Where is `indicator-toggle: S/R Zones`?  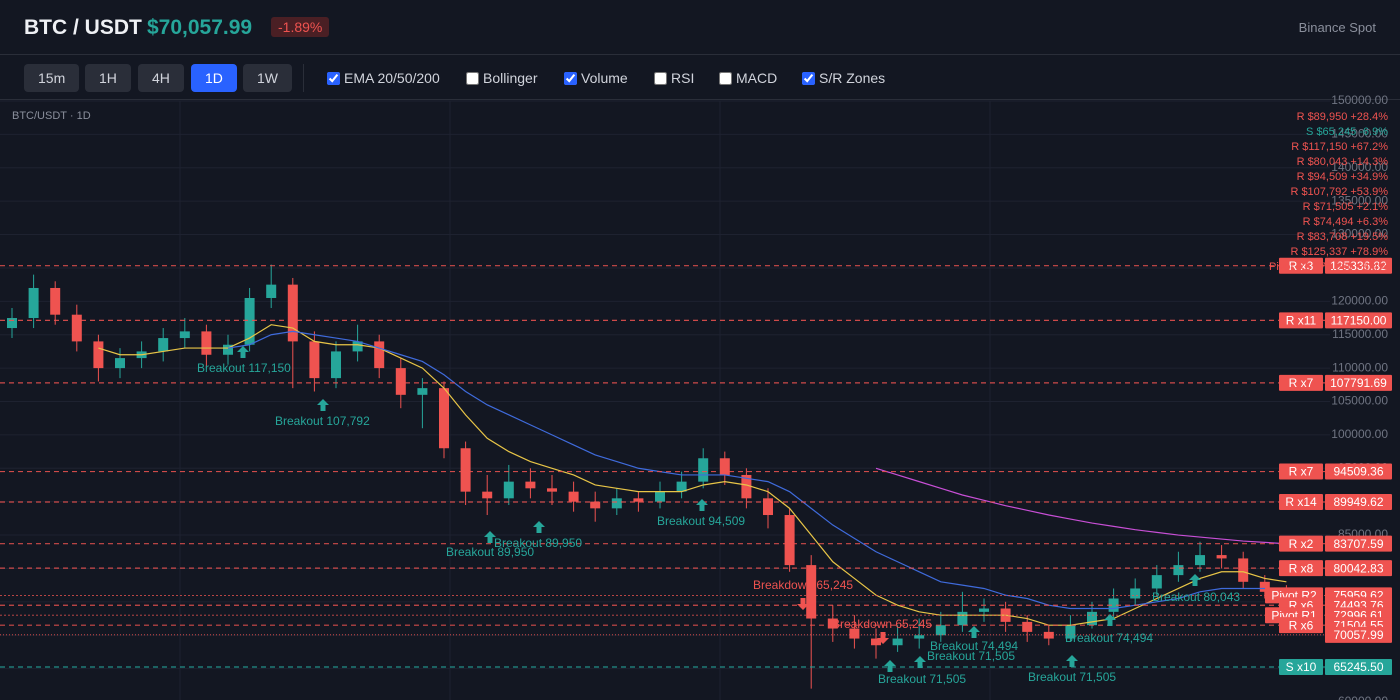 indicator-toggle: S/R Zones is located at coordinates (843, 78).